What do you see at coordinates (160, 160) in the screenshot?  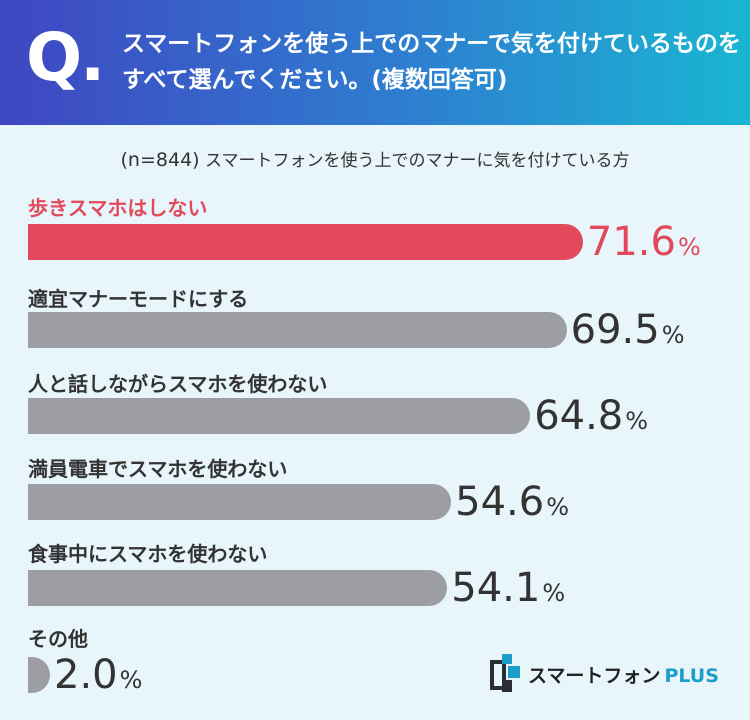 I see `sample-size: (n=844)` at bounding box center [160, 160].